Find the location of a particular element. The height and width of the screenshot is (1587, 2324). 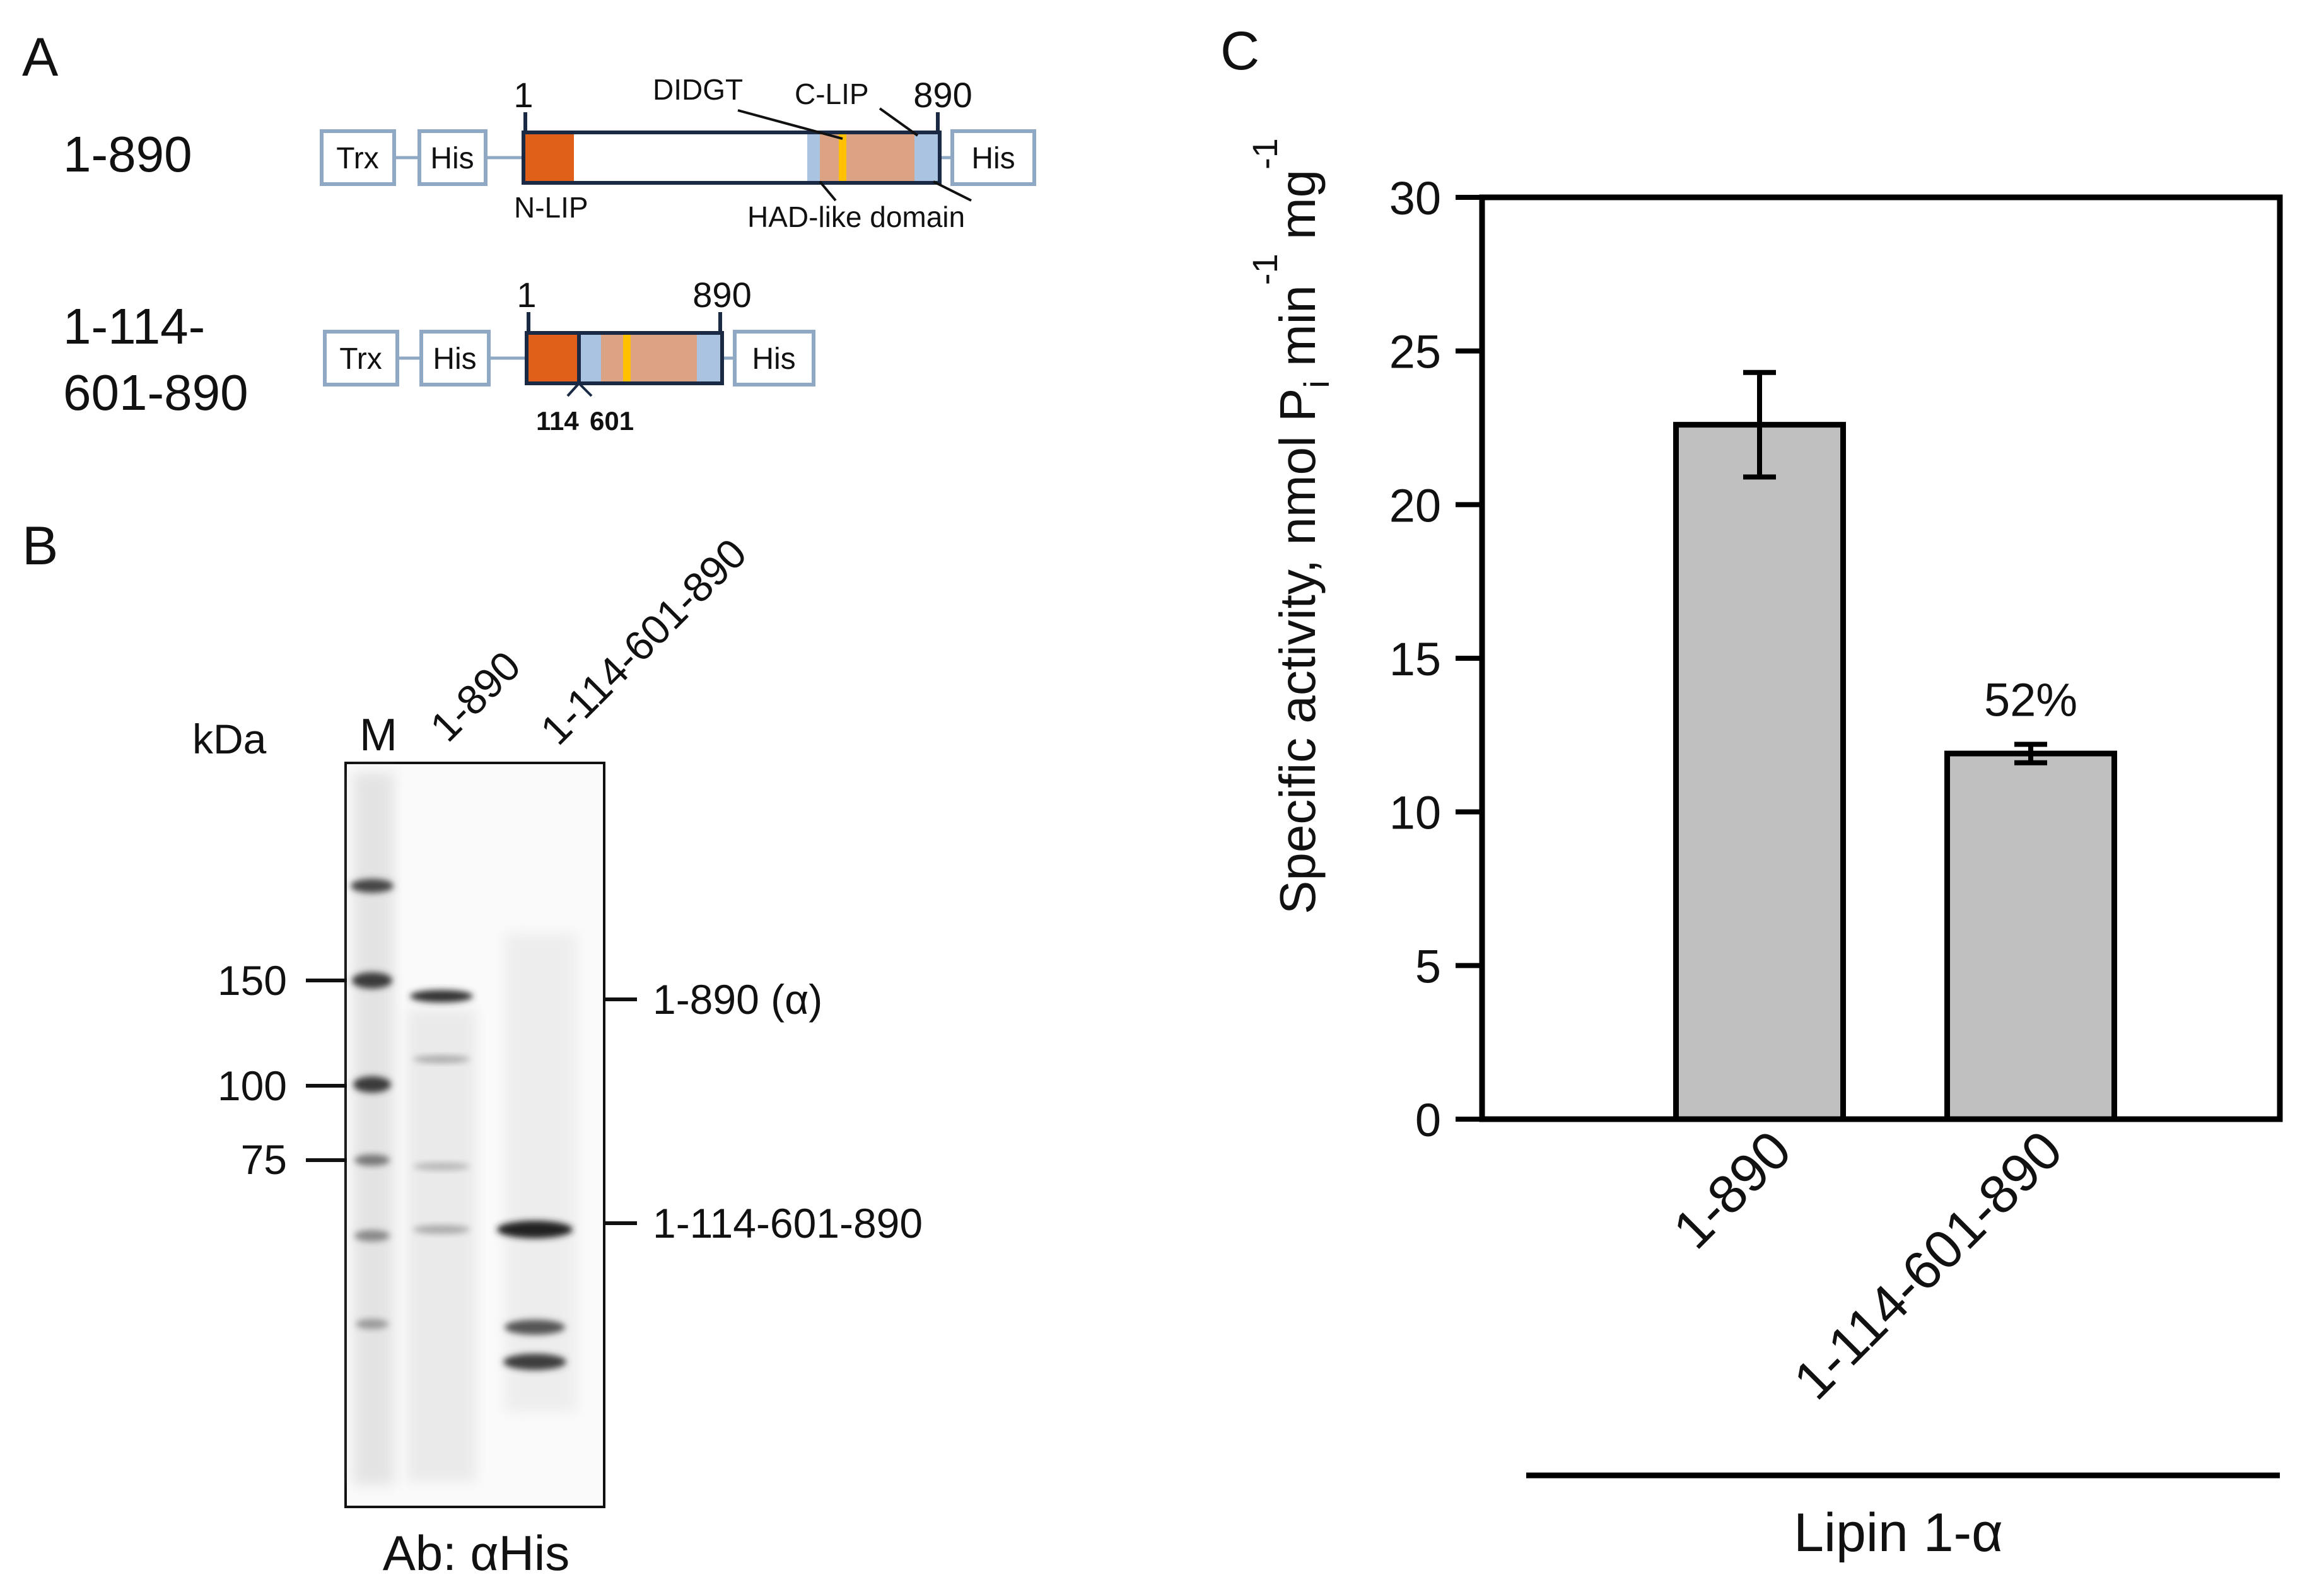

x-tick-label: 1-890 is located at coordinates (1732, 1190).